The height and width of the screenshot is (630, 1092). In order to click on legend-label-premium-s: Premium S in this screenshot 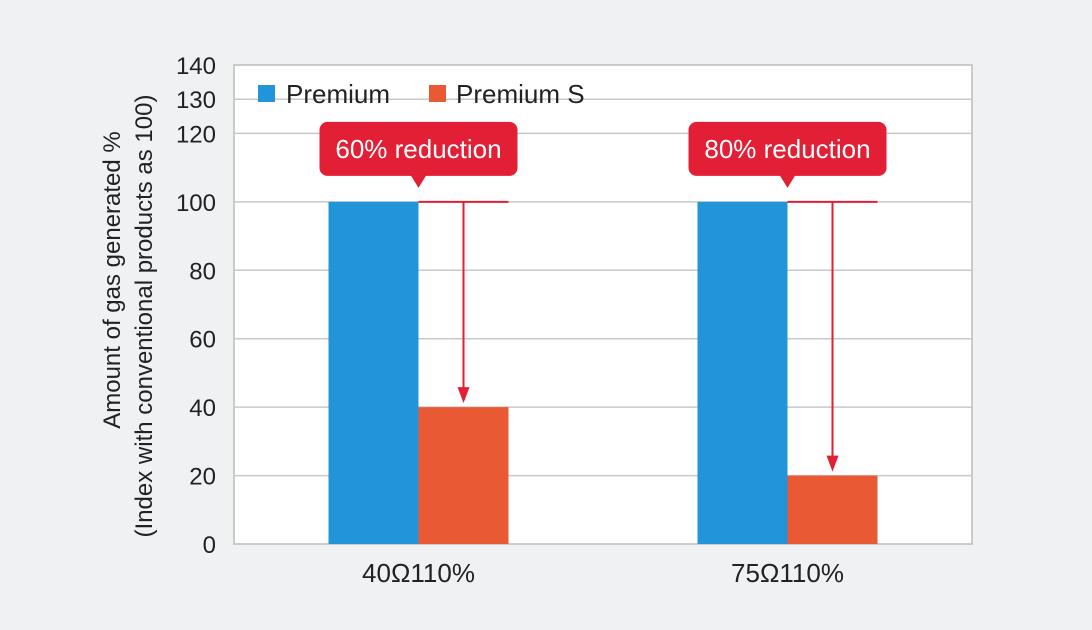, I will do `click(520, 94)`.